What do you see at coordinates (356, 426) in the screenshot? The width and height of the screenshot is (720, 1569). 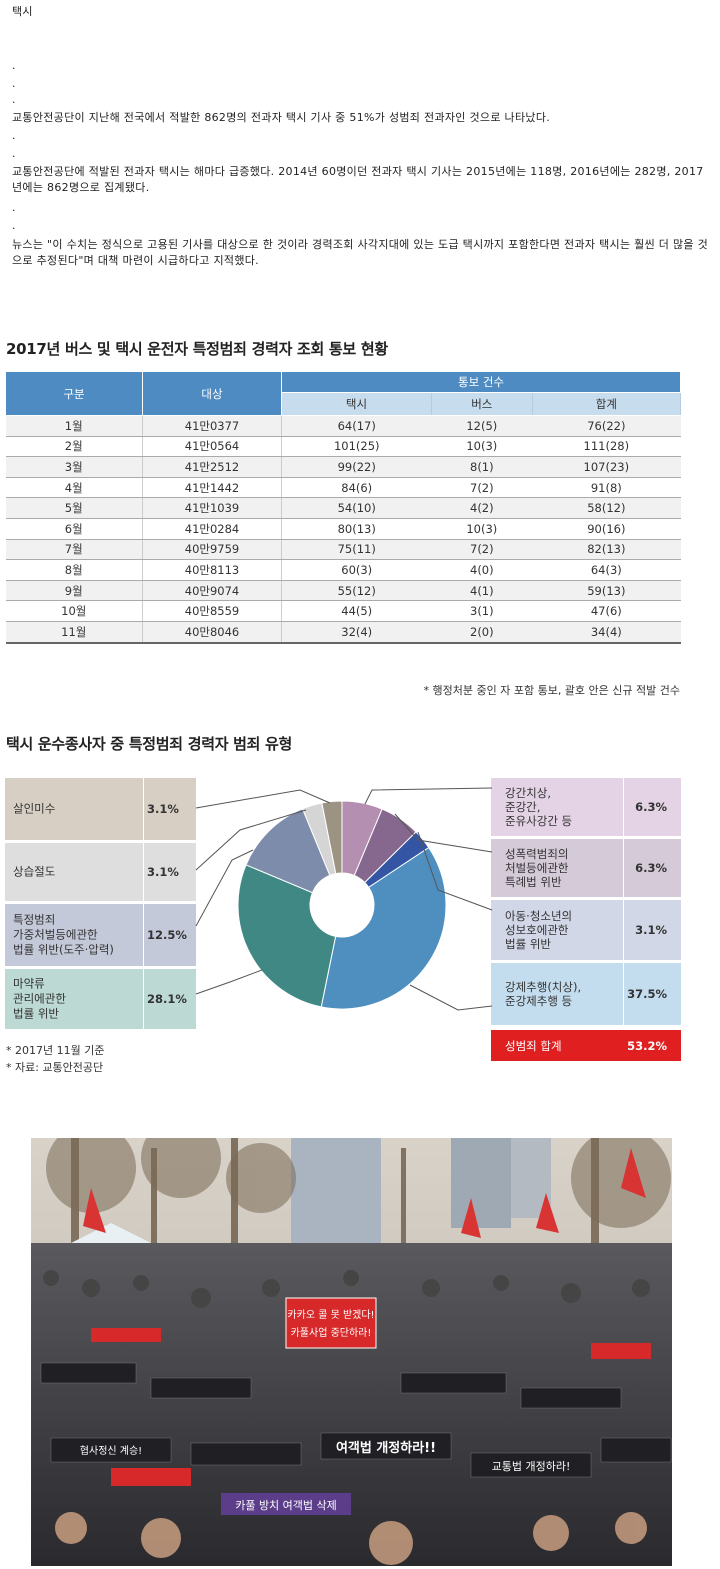 I see `table-cell: 64(17)` at bounding box center [356, 426].